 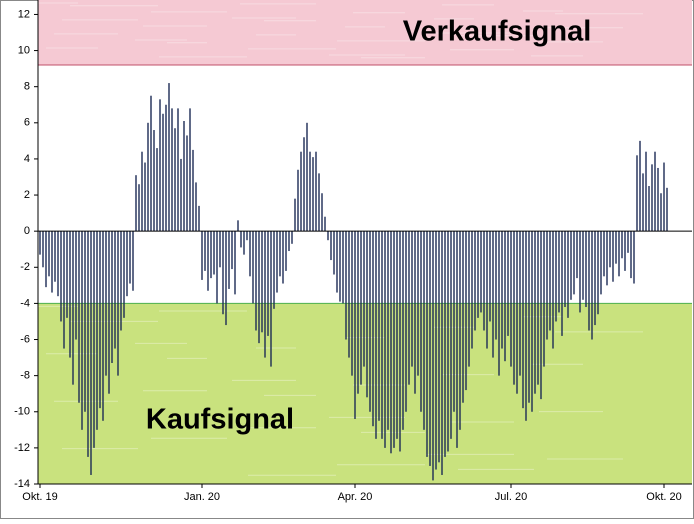 I want to click on x-tick-label: Jan. 20, so click(x=202, y=497).